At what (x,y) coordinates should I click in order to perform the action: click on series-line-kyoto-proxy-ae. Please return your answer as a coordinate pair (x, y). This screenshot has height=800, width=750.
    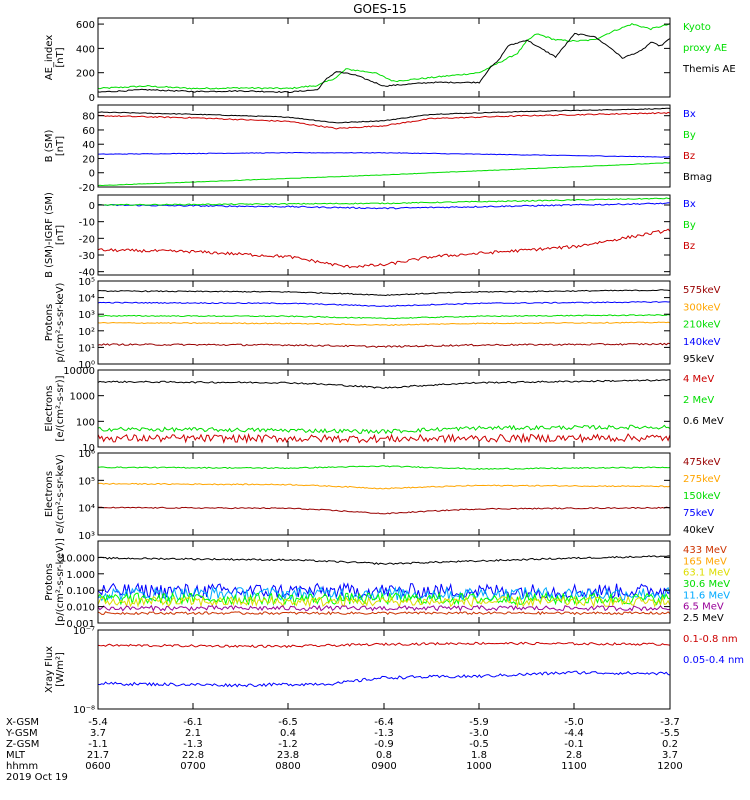
    Looking at the image, I should click on (384, 56).